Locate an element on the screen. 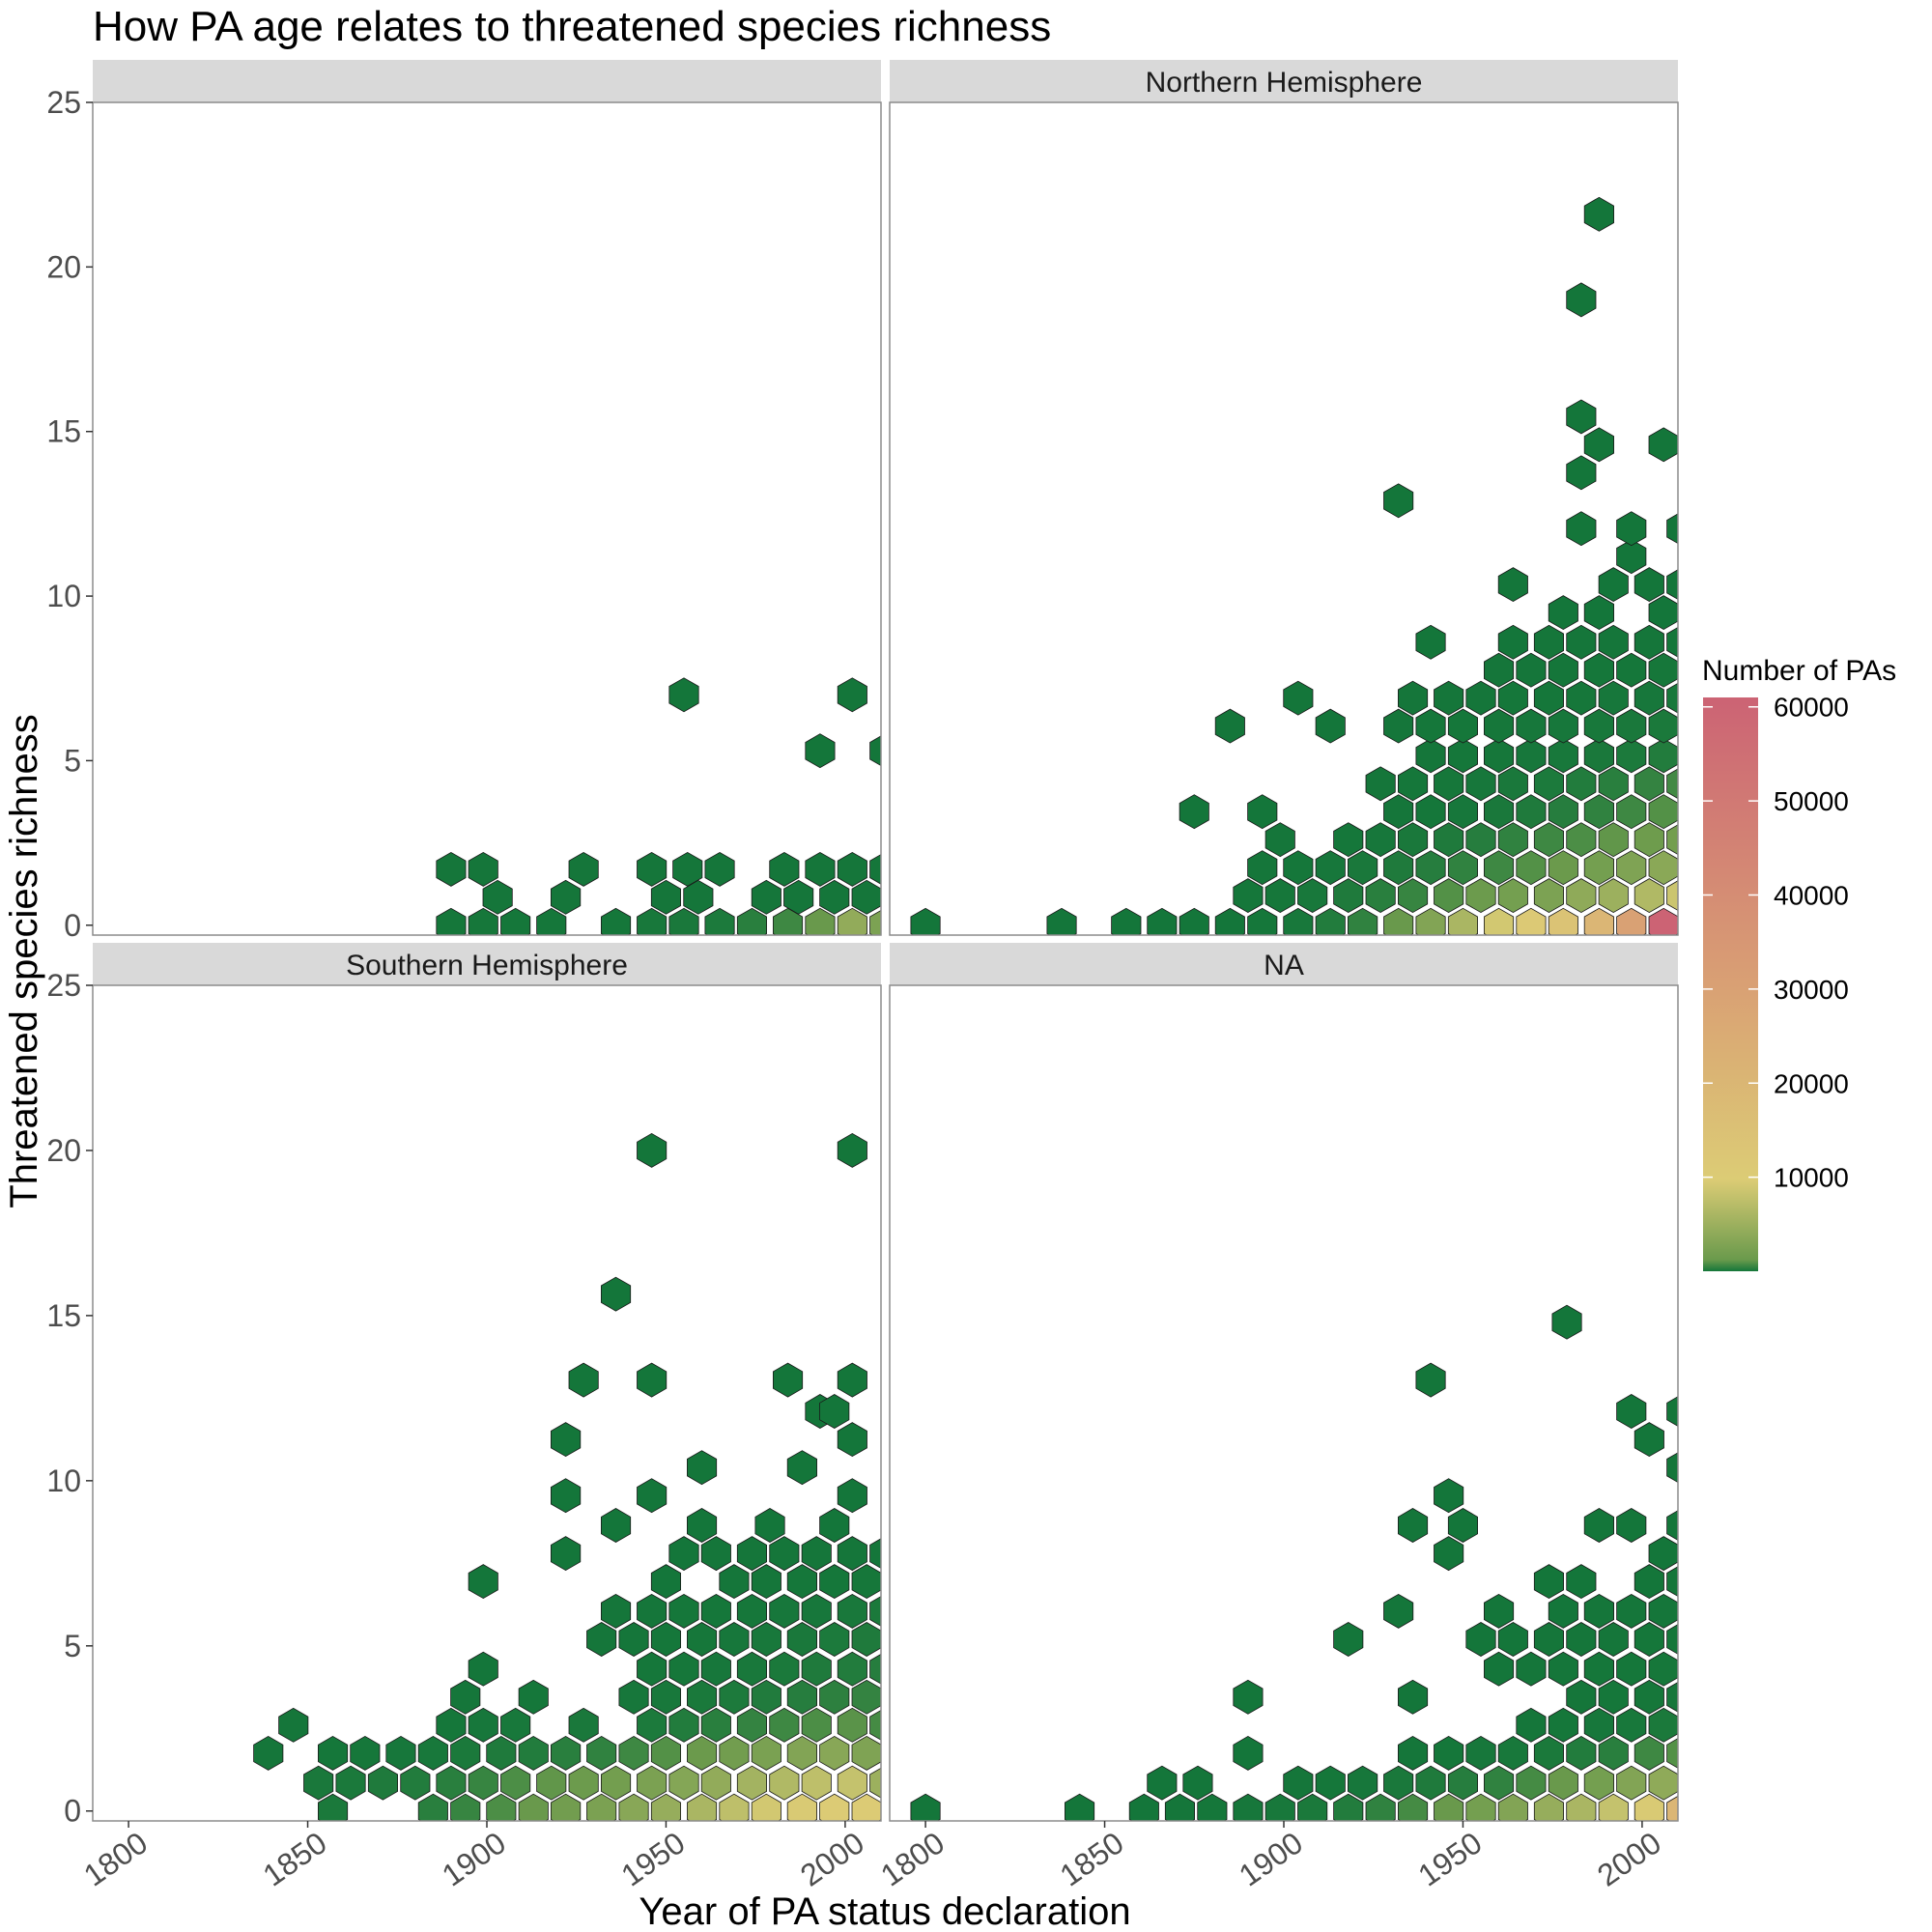  legend-colorbar is located at coordinates (1730, 984).